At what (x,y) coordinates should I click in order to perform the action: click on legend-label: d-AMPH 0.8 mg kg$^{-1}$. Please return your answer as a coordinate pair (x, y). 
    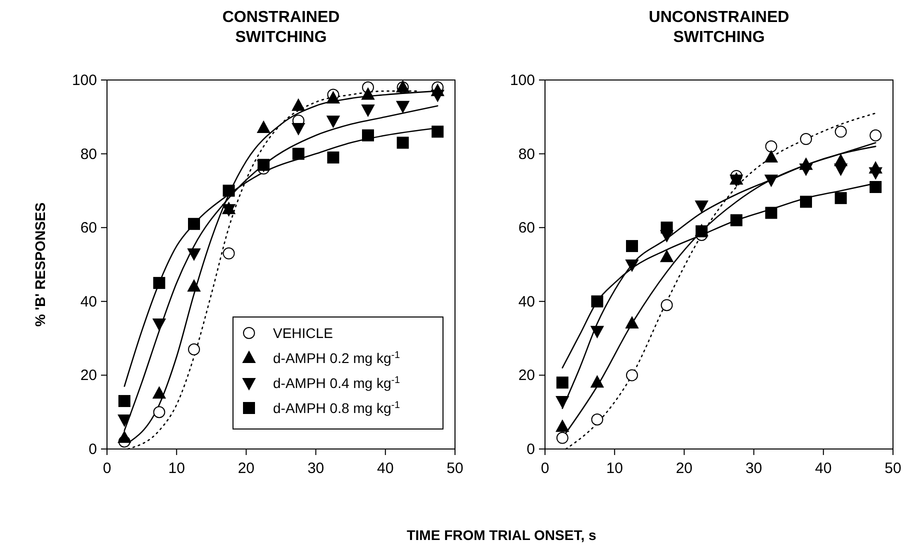
    Looking at the image, I should click on (336, 408).